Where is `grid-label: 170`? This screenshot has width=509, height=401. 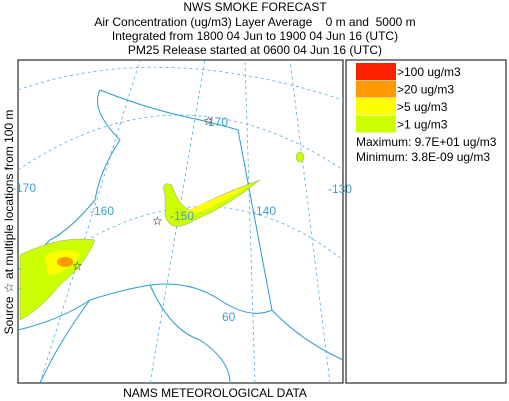 grid-label: 170 is located at coordinates (218, 122).